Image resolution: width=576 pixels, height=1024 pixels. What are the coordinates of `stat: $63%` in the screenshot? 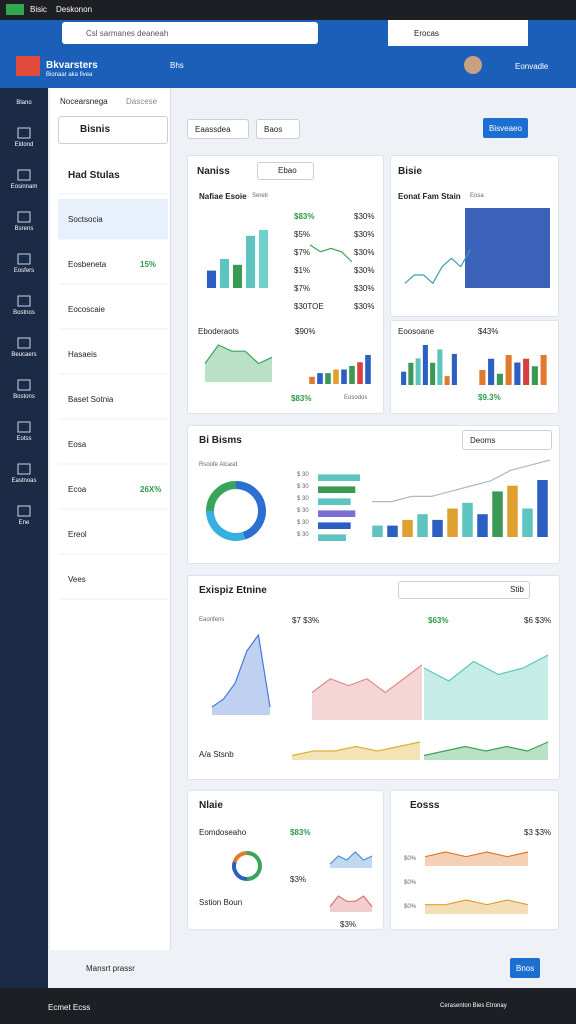 It's located at (438, 620).